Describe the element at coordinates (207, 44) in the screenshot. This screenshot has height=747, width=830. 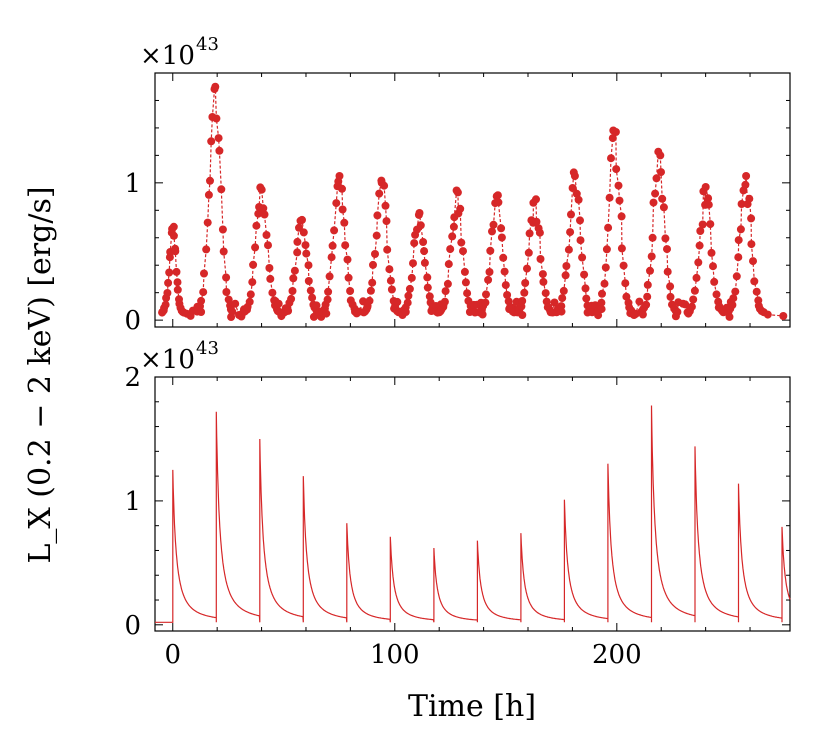
I see `top-offset-exponent: 43` at that location.